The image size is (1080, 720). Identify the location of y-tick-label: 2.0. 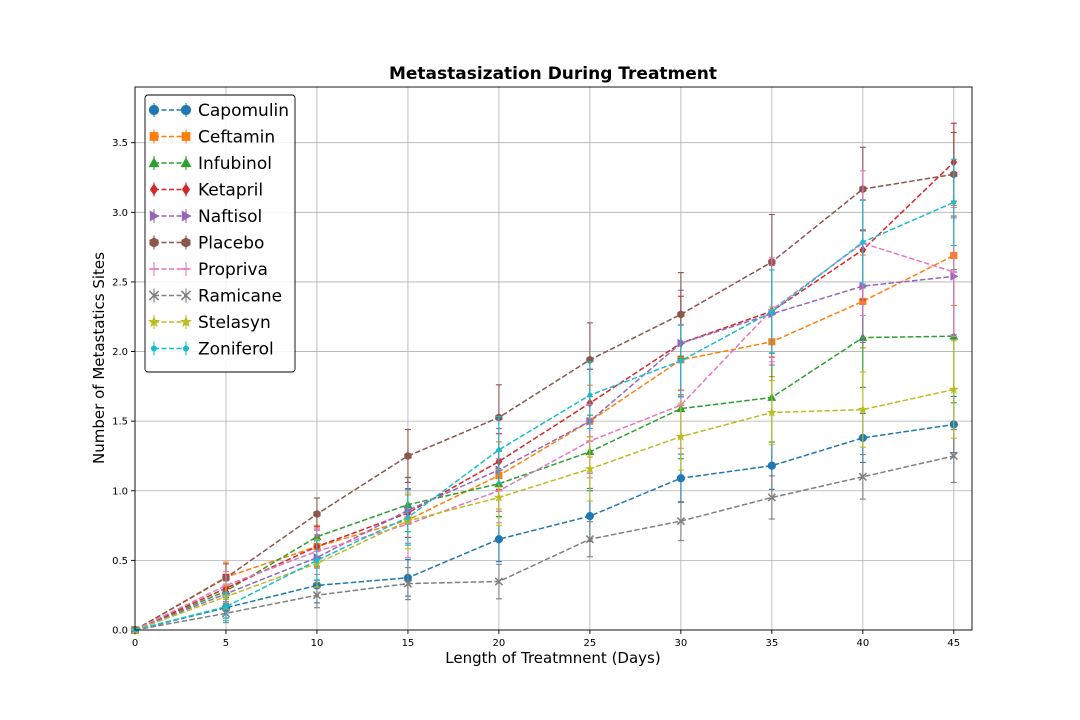
(120, 352).